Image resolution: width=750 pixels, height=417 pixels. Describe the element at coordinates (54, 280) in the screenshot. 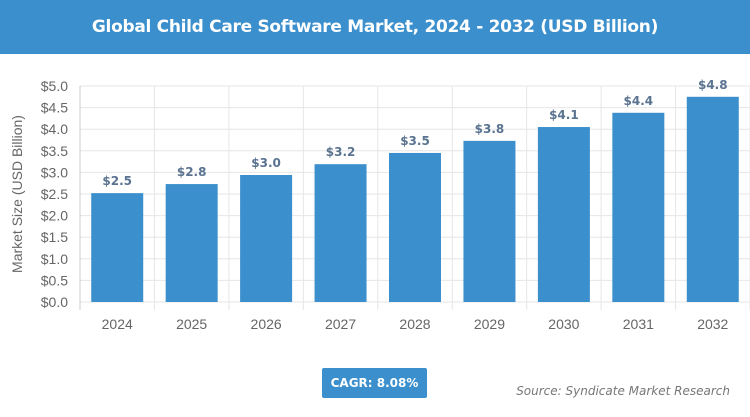

I see `y-tick-label: $0.5` at that location.